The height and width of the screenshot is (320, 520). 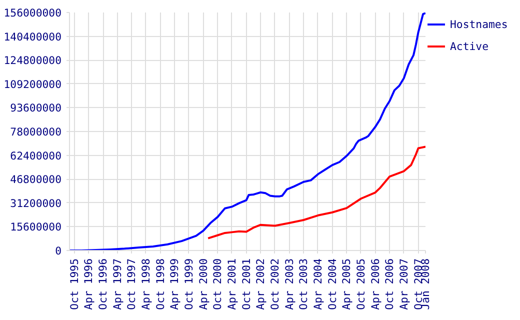 What do you see at coordinates (375, 284) in the screenshot?
I see `x-tick-label: Apr 2006` at bounding box center [375, 284].